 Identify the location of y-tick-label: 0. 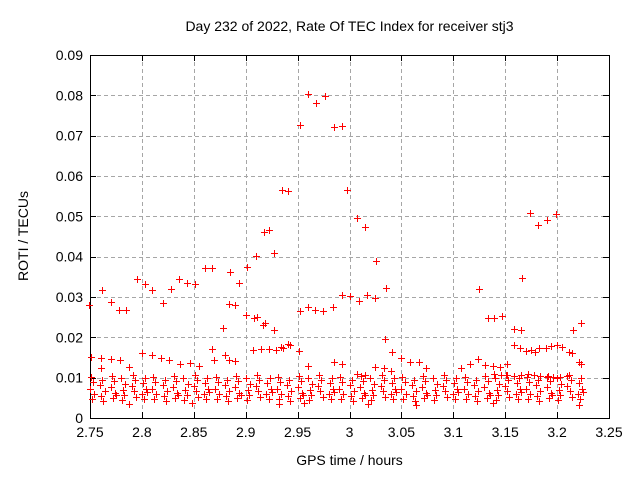
(79, 418).